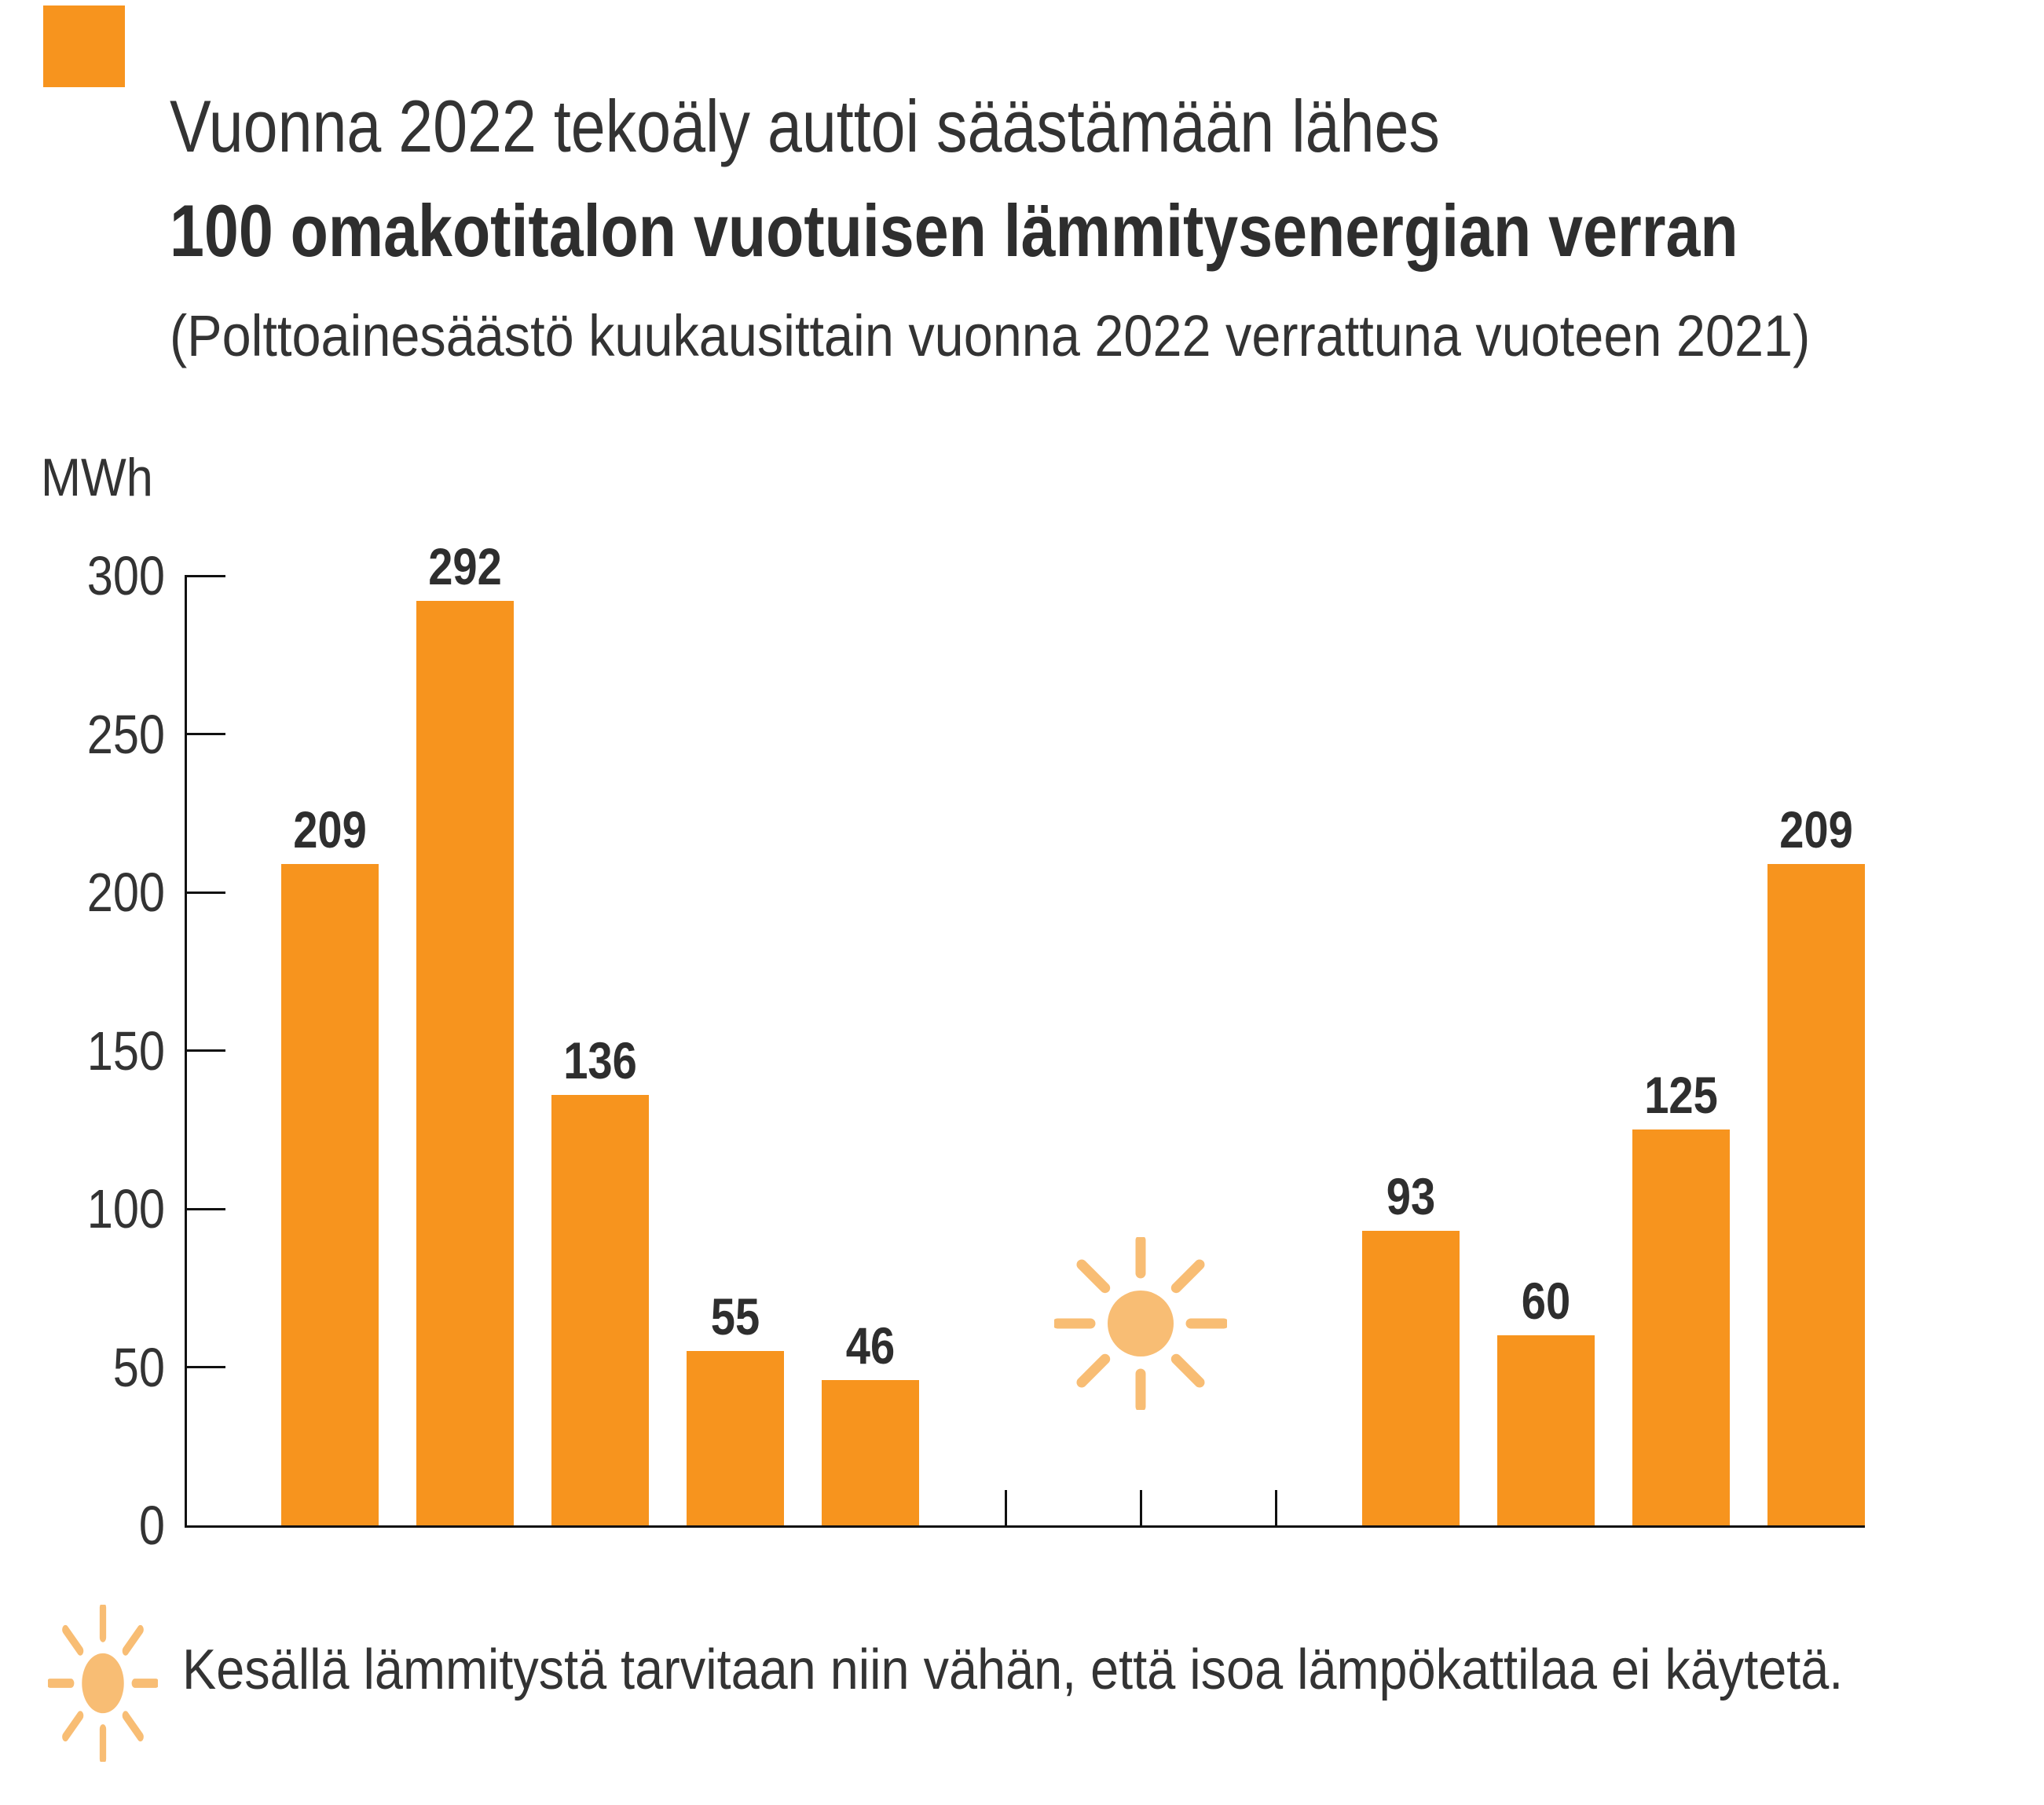 This screenshot has width=2044, height=1805. What do you see at coordinates (138, 1367) in the screenshot?
I see `y-tick-label: 50` at bounding box center [138, 1367].